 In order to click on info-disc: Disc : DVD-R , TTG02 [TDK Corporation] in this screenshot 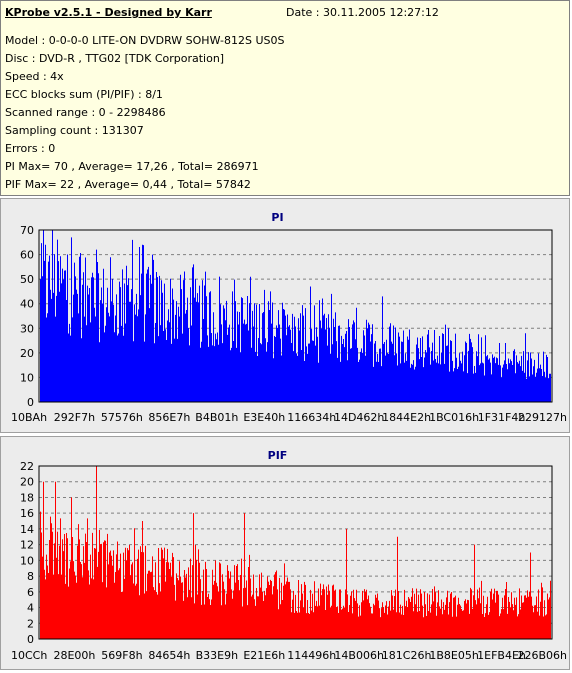, I will do `click(115, 58)`.